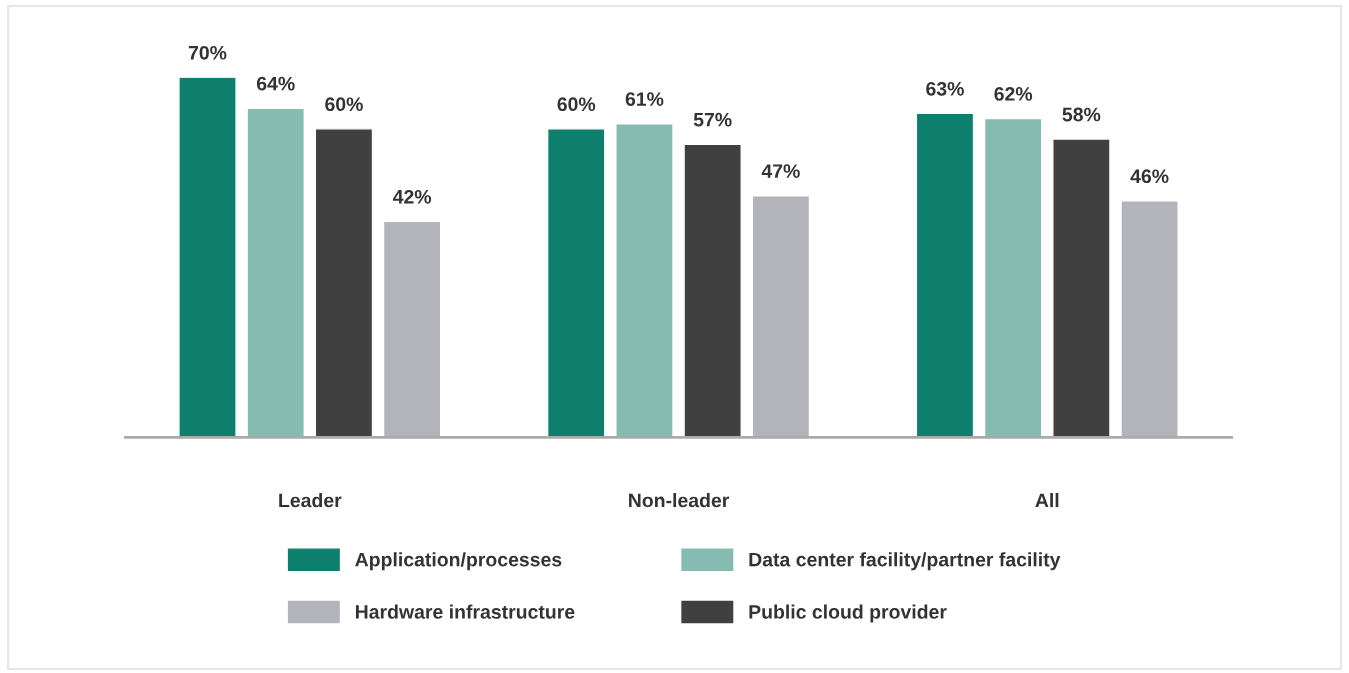 The height and width of the screenshot is (673, 1349). I want to click on data-label: 42%, so click(412, 196).